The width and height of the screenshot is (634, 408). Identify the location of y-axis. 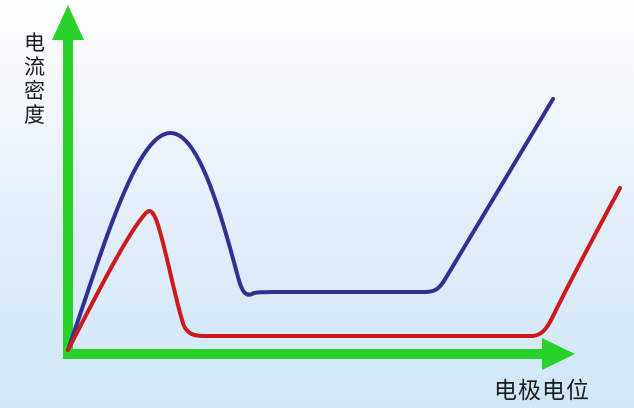
(68, 181).